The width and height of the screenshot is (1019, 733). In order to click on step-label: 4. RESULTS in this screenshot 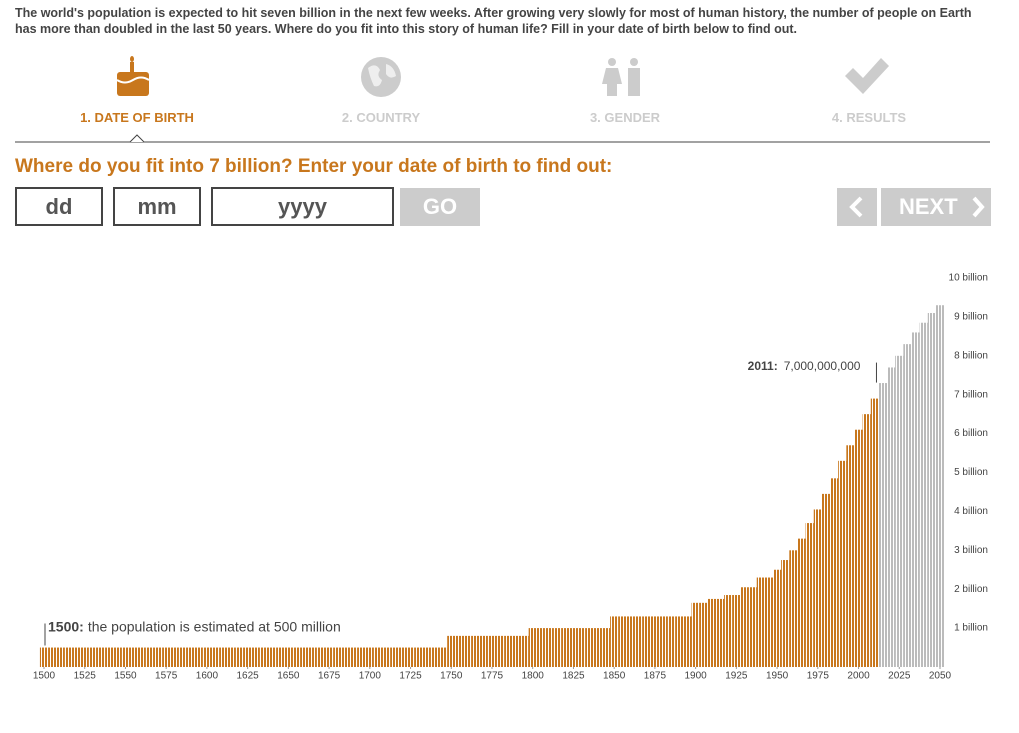, I will do `click(869, 117)`.